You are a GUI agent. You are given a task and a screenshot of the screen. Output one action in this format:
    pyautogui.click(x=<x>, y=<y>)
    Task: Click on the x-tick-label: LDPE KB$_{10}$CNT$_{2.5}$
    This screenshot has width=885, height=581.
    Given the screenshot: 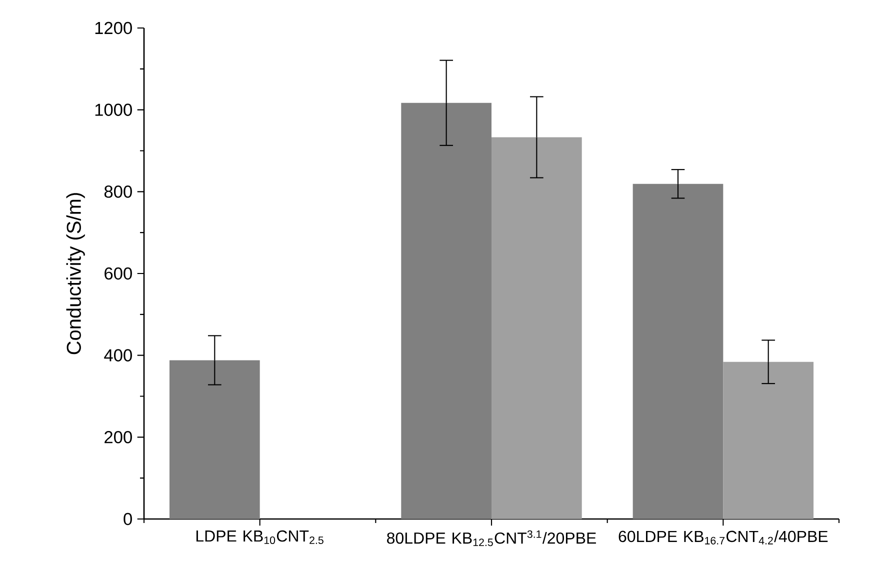 What is the action you would take?
    pyautogui.click(x=260, y=537)
    